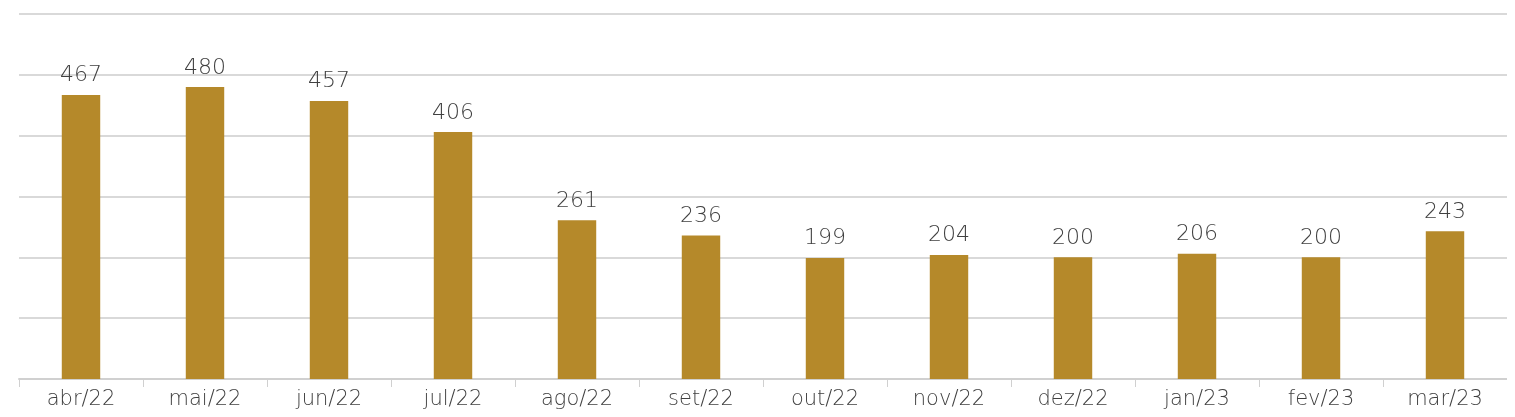 This screenshot has width=1515, height=417. What do you see at coordinates (205, 66) in the screenshot?
I see `data-label: 480` at bounding box center [205, 66].